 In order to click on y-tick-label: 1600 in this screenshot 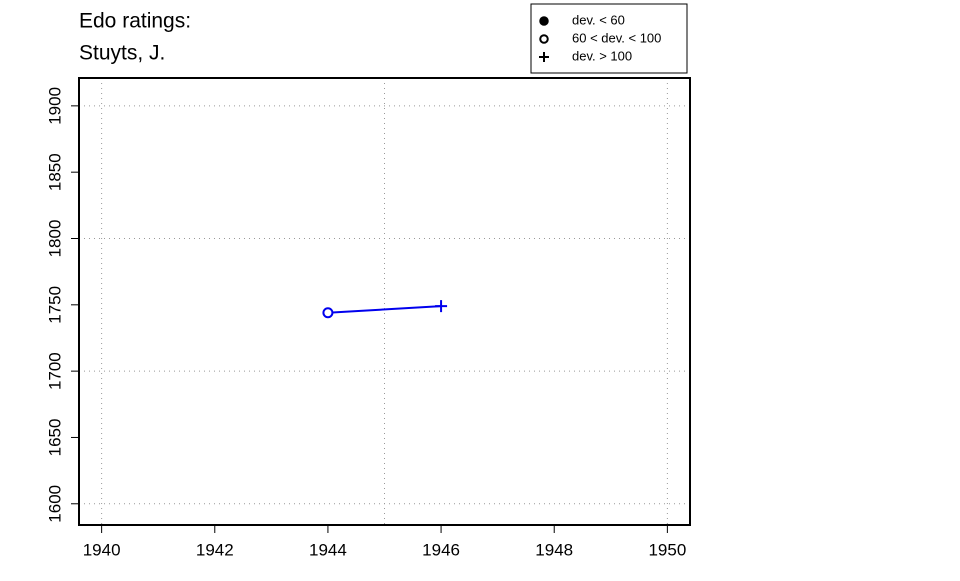, I will do `click(54, 504)`.